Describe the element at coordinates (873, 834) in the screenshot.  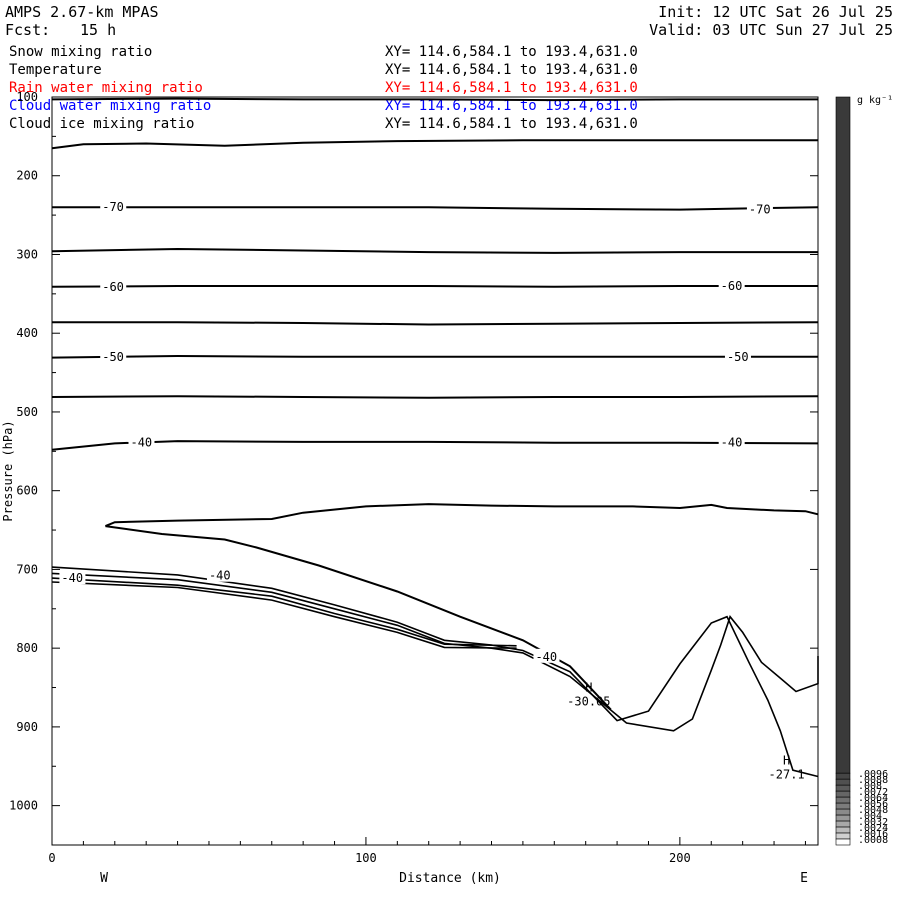
I see `colorbar-label: .0016` at that location.